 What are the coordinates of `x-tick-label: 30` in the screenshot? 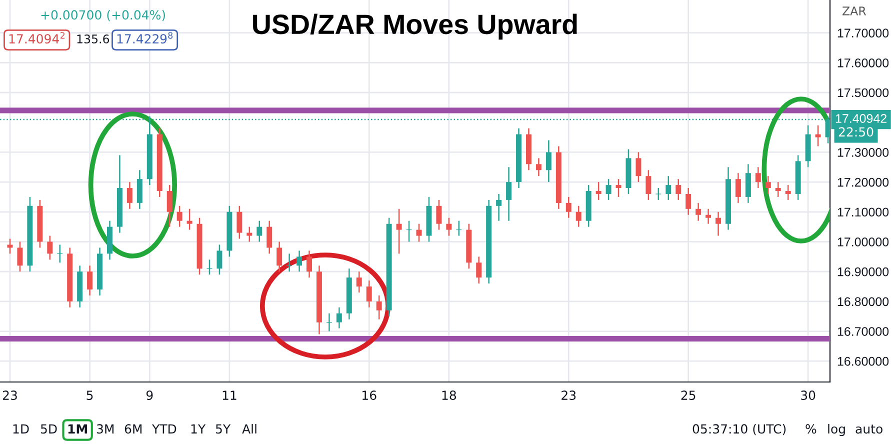 It's located at (808, 395).